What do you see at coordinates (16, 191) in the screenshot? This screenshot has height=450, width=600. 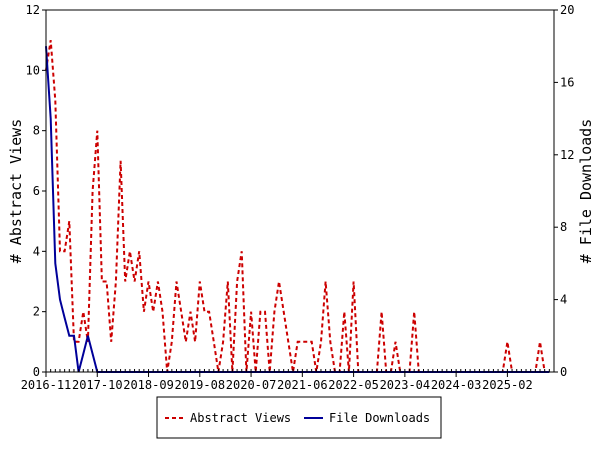 I see `y-axis-title: # Abstract Views` at bounding box center [16, 191].